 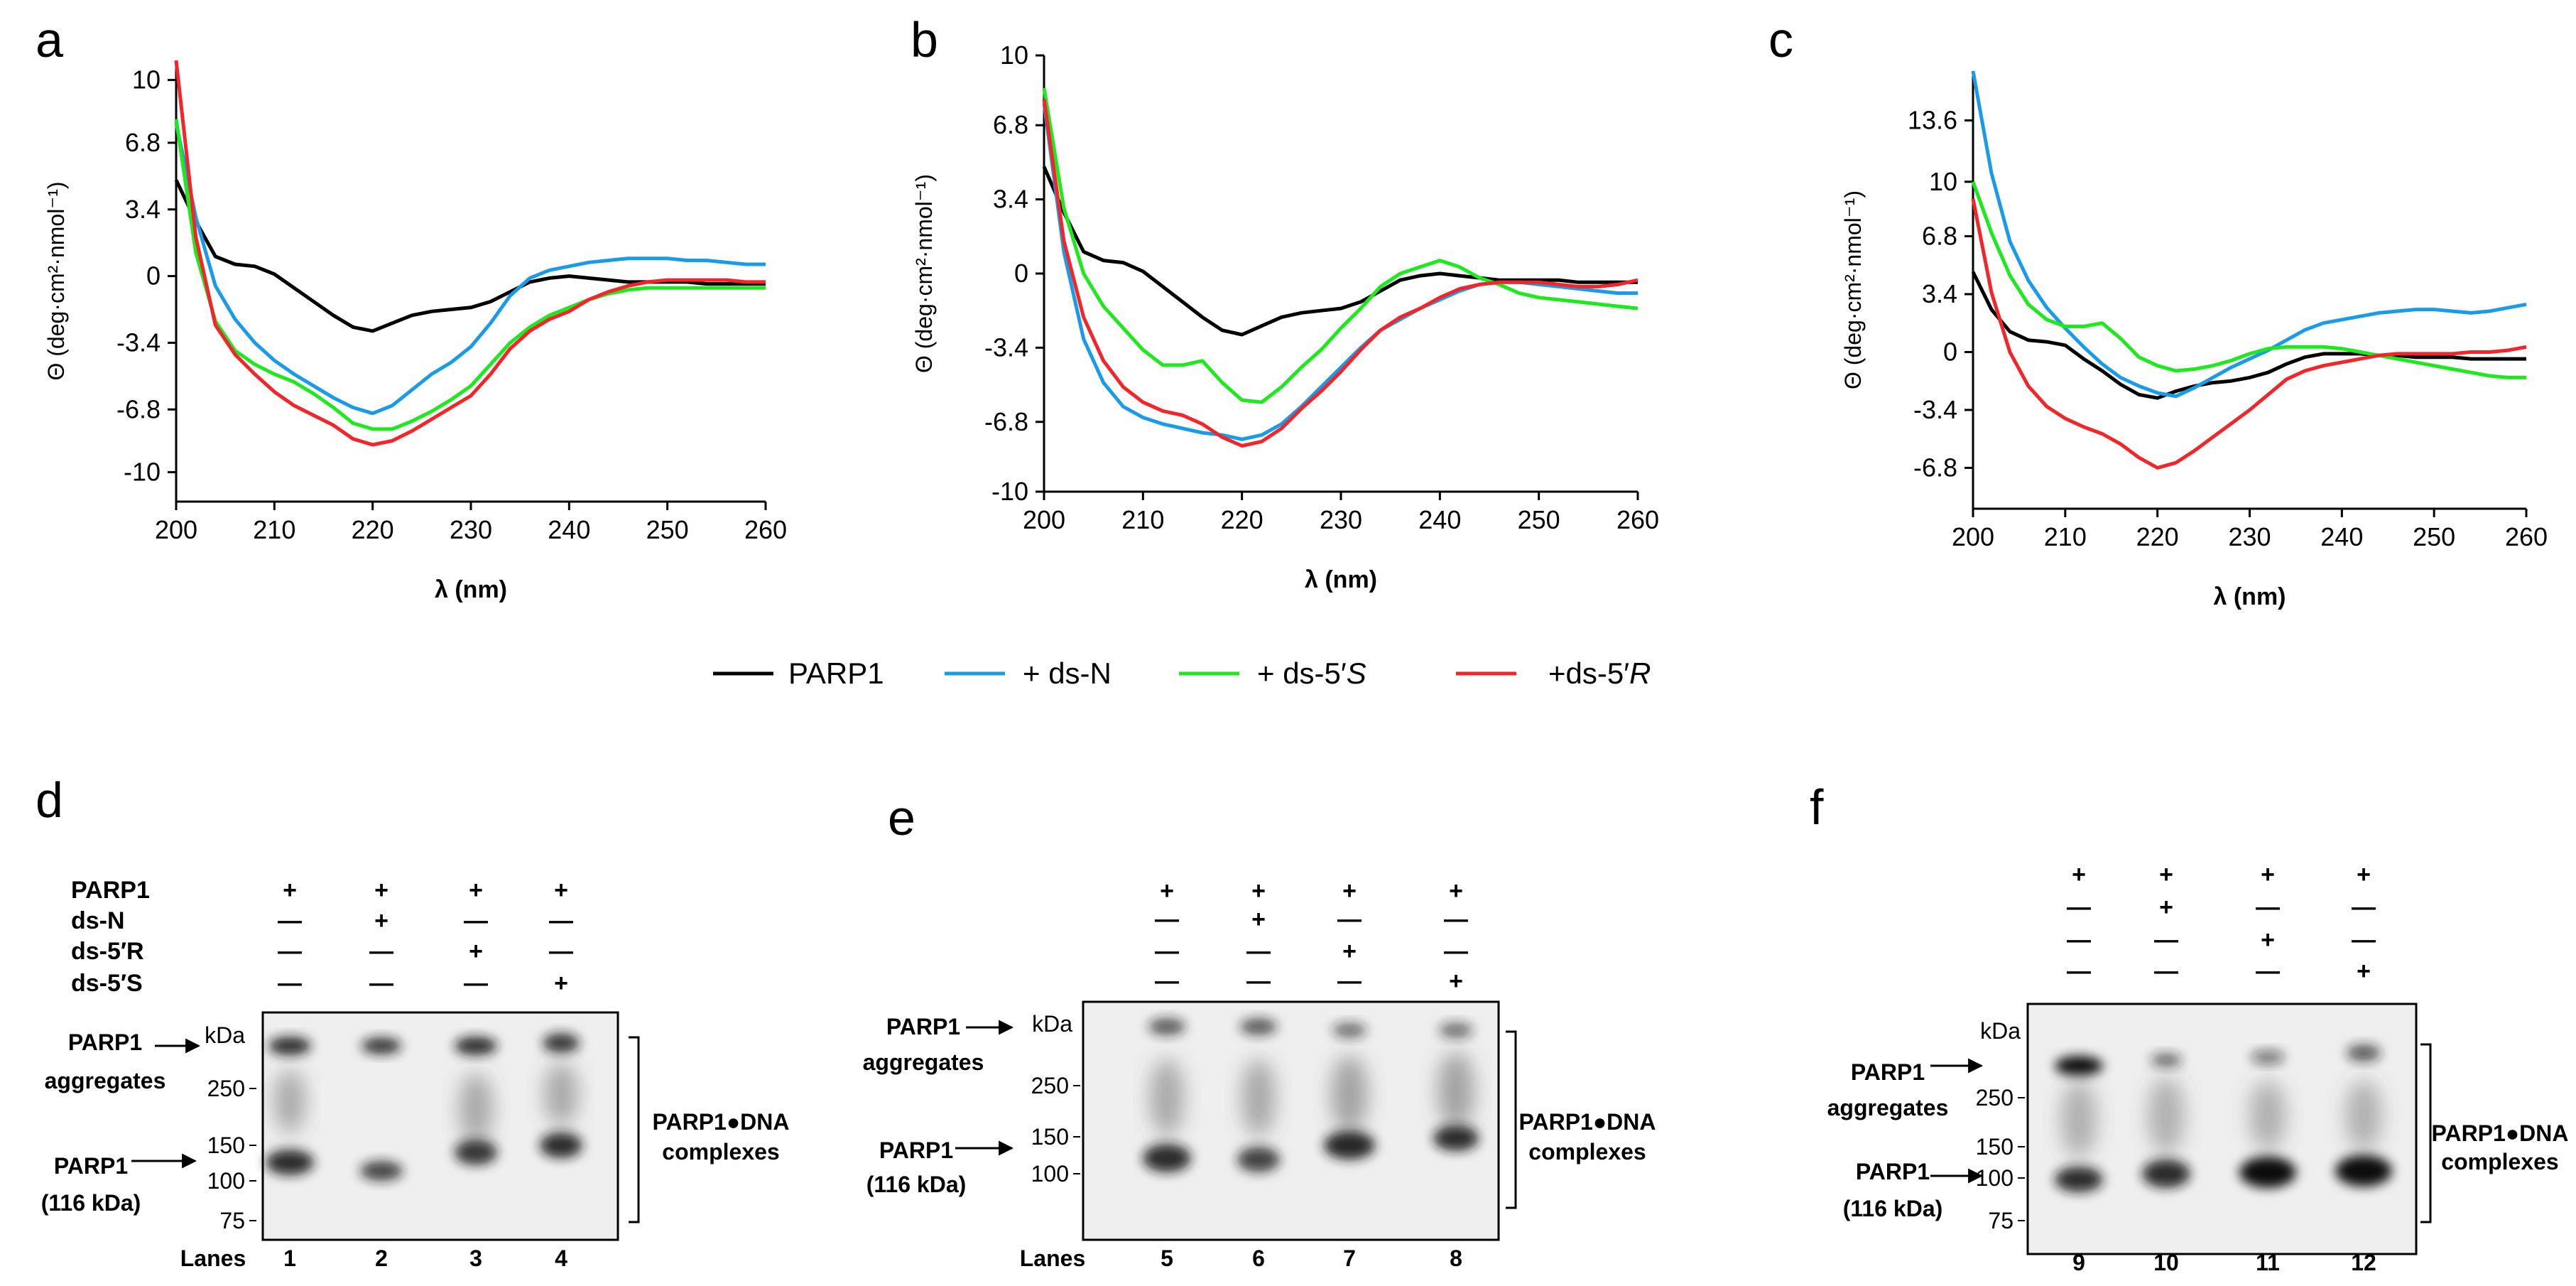 I want to click on gel-row-label: ds-5′R, so click(x=107, y=952).